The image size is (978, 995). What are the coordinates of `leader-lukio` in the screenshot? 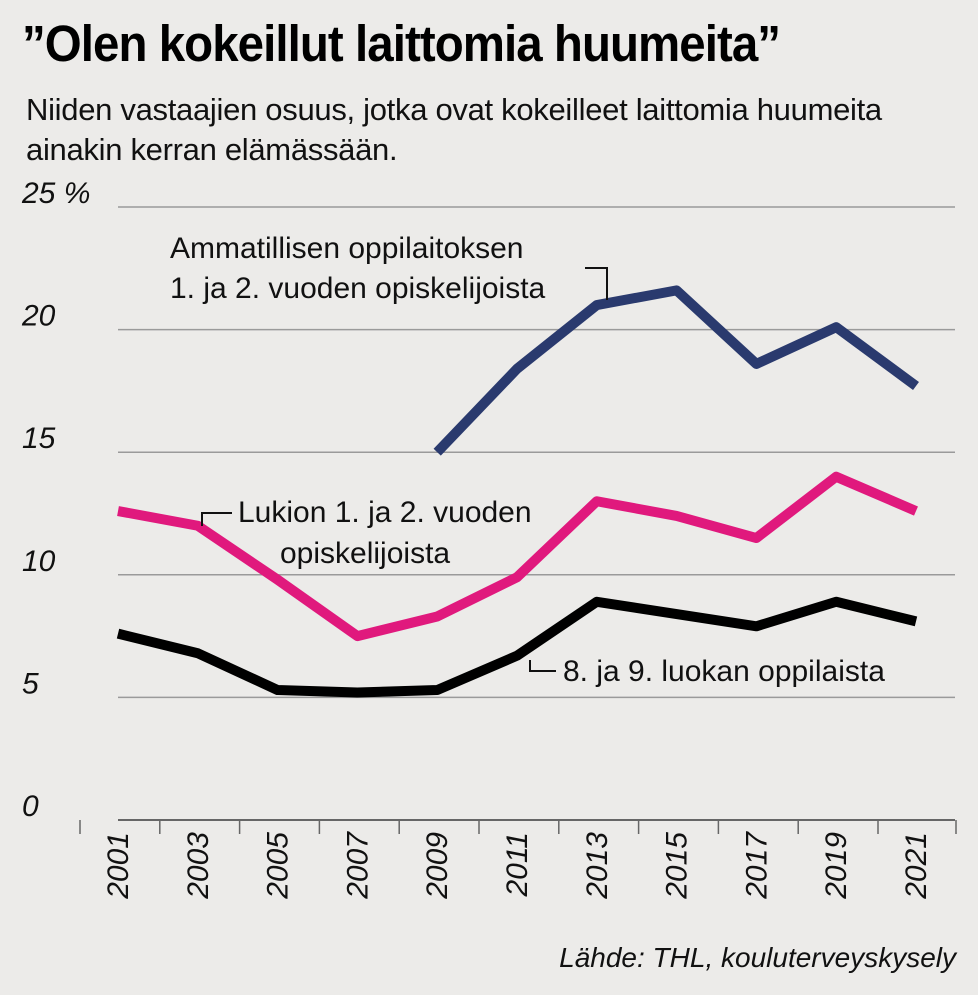 It's located at (216, 519).